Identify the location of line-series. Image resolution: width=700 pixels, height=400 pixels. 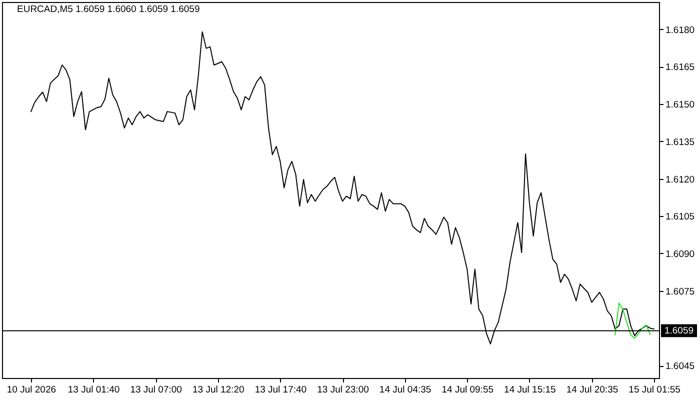
(632, 320).